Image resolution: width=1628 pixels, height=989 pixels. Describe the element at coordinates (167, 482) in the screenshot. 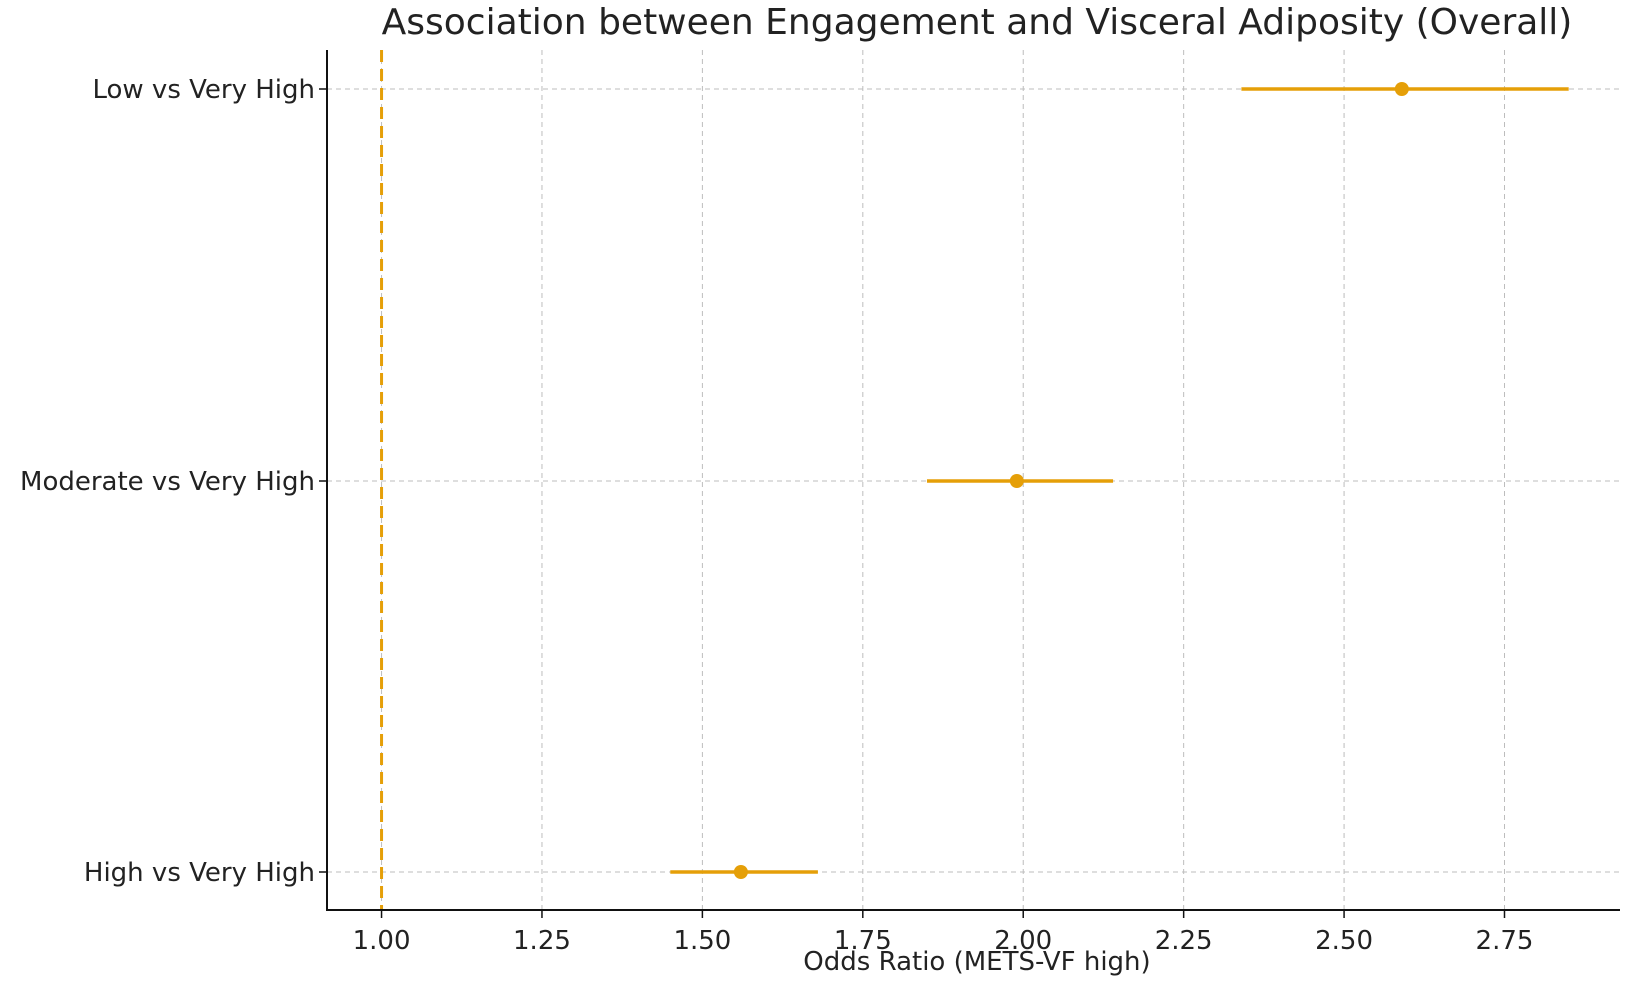

I see `y-tick-label: Moderate vs Very High` at that location.